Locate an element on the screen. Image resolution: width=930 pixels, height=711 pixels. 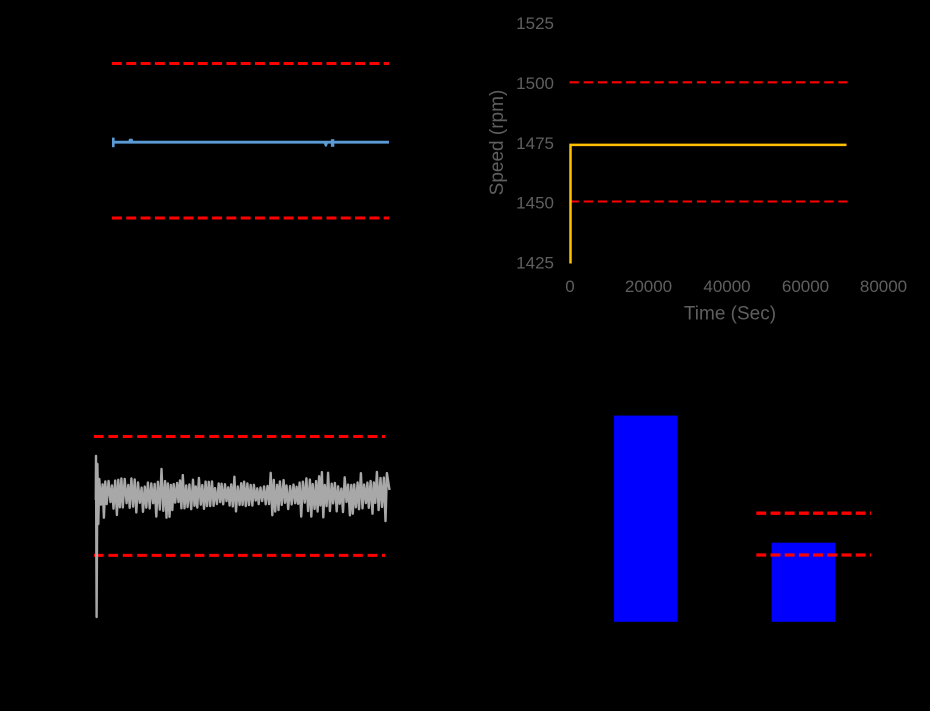
svg-text: Speed (rpm) is located at coordinates (497, 143).